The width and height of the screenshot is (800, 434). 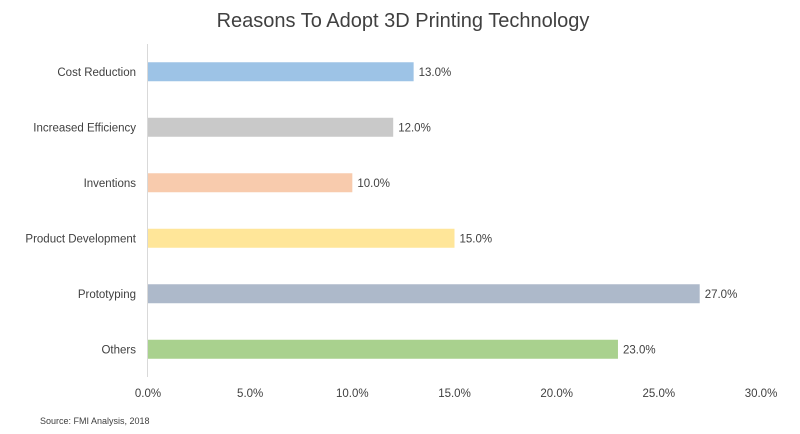 I want to click on category-label: Increased Efficiency, so click(x=84, y=128).